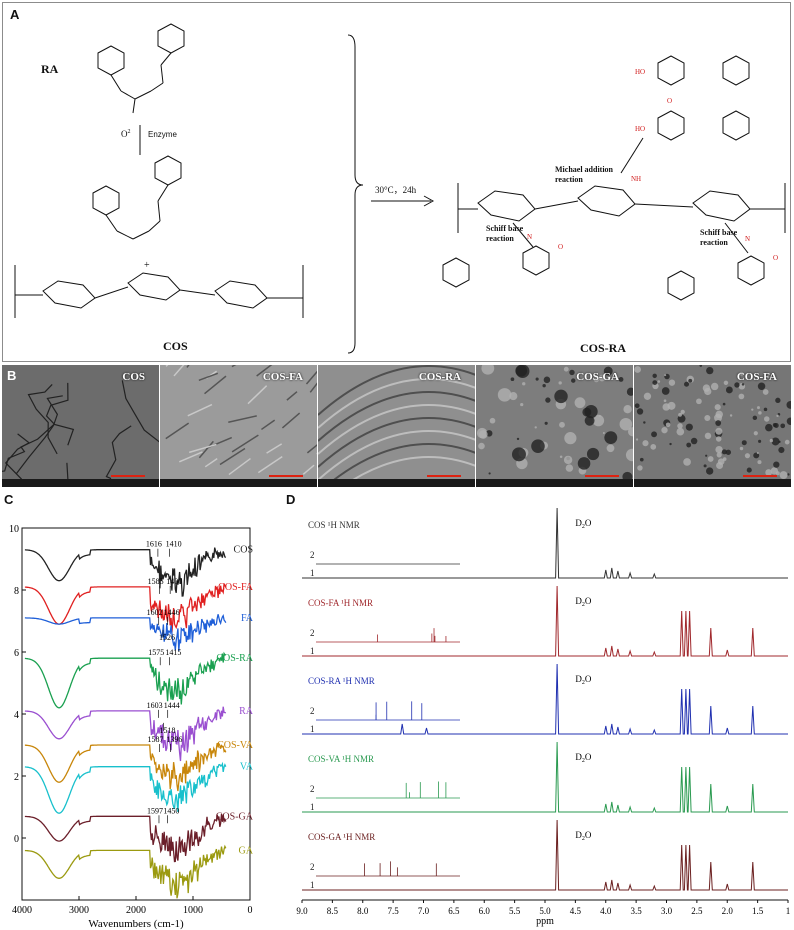  Describe the element at coordinates (136, 910) in the screenshot. I see `x-tick-label: 2000` at that location.